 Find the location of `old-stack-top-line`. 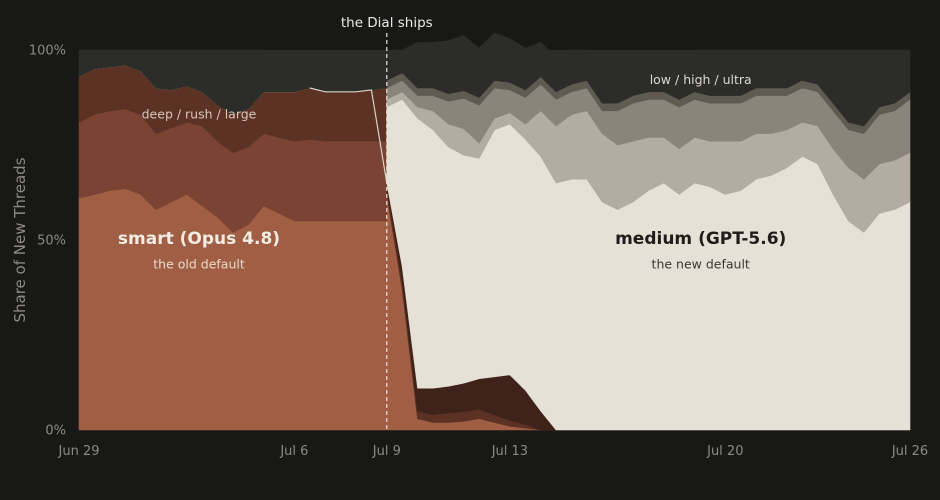

old-stack-top-line is located at coordinates (348, 135).